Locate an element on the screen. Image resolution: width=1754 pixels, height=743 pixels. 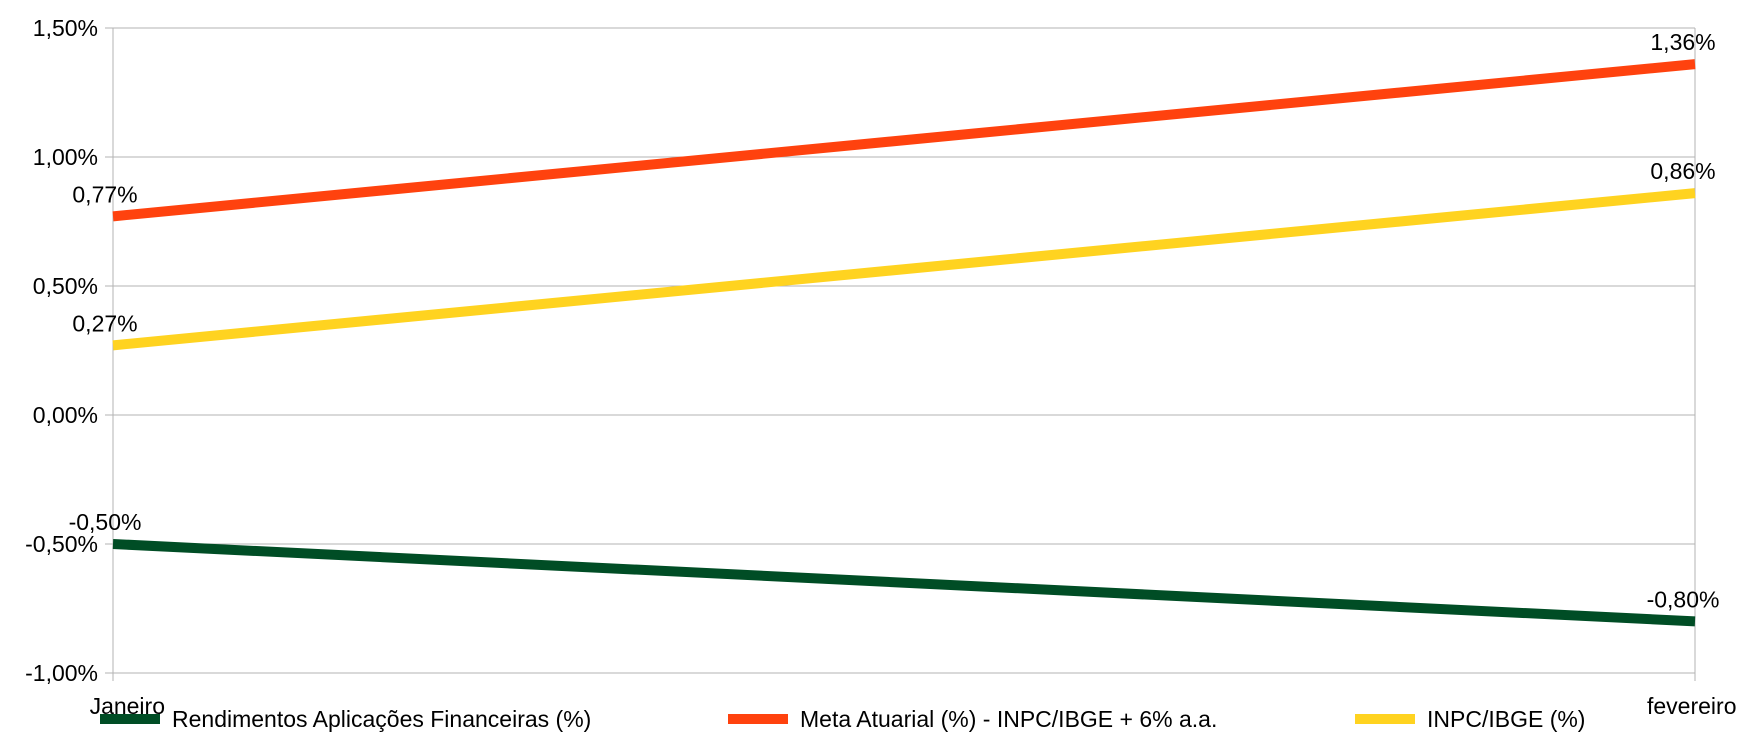
y-tick-label: 1,00% is located at coordinates (65, 157).